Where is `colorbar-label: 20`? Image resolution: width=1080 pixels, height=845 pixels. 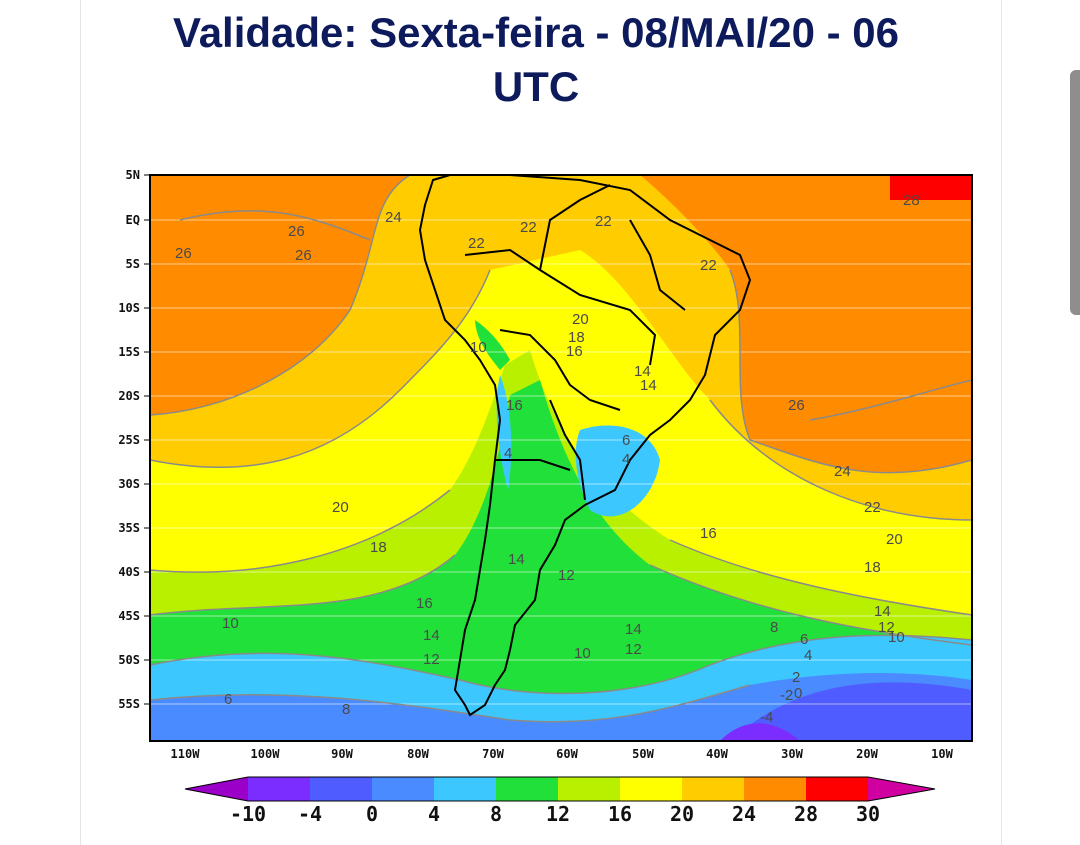
colorbar-label: 20 is located at coordinates (682, 814).